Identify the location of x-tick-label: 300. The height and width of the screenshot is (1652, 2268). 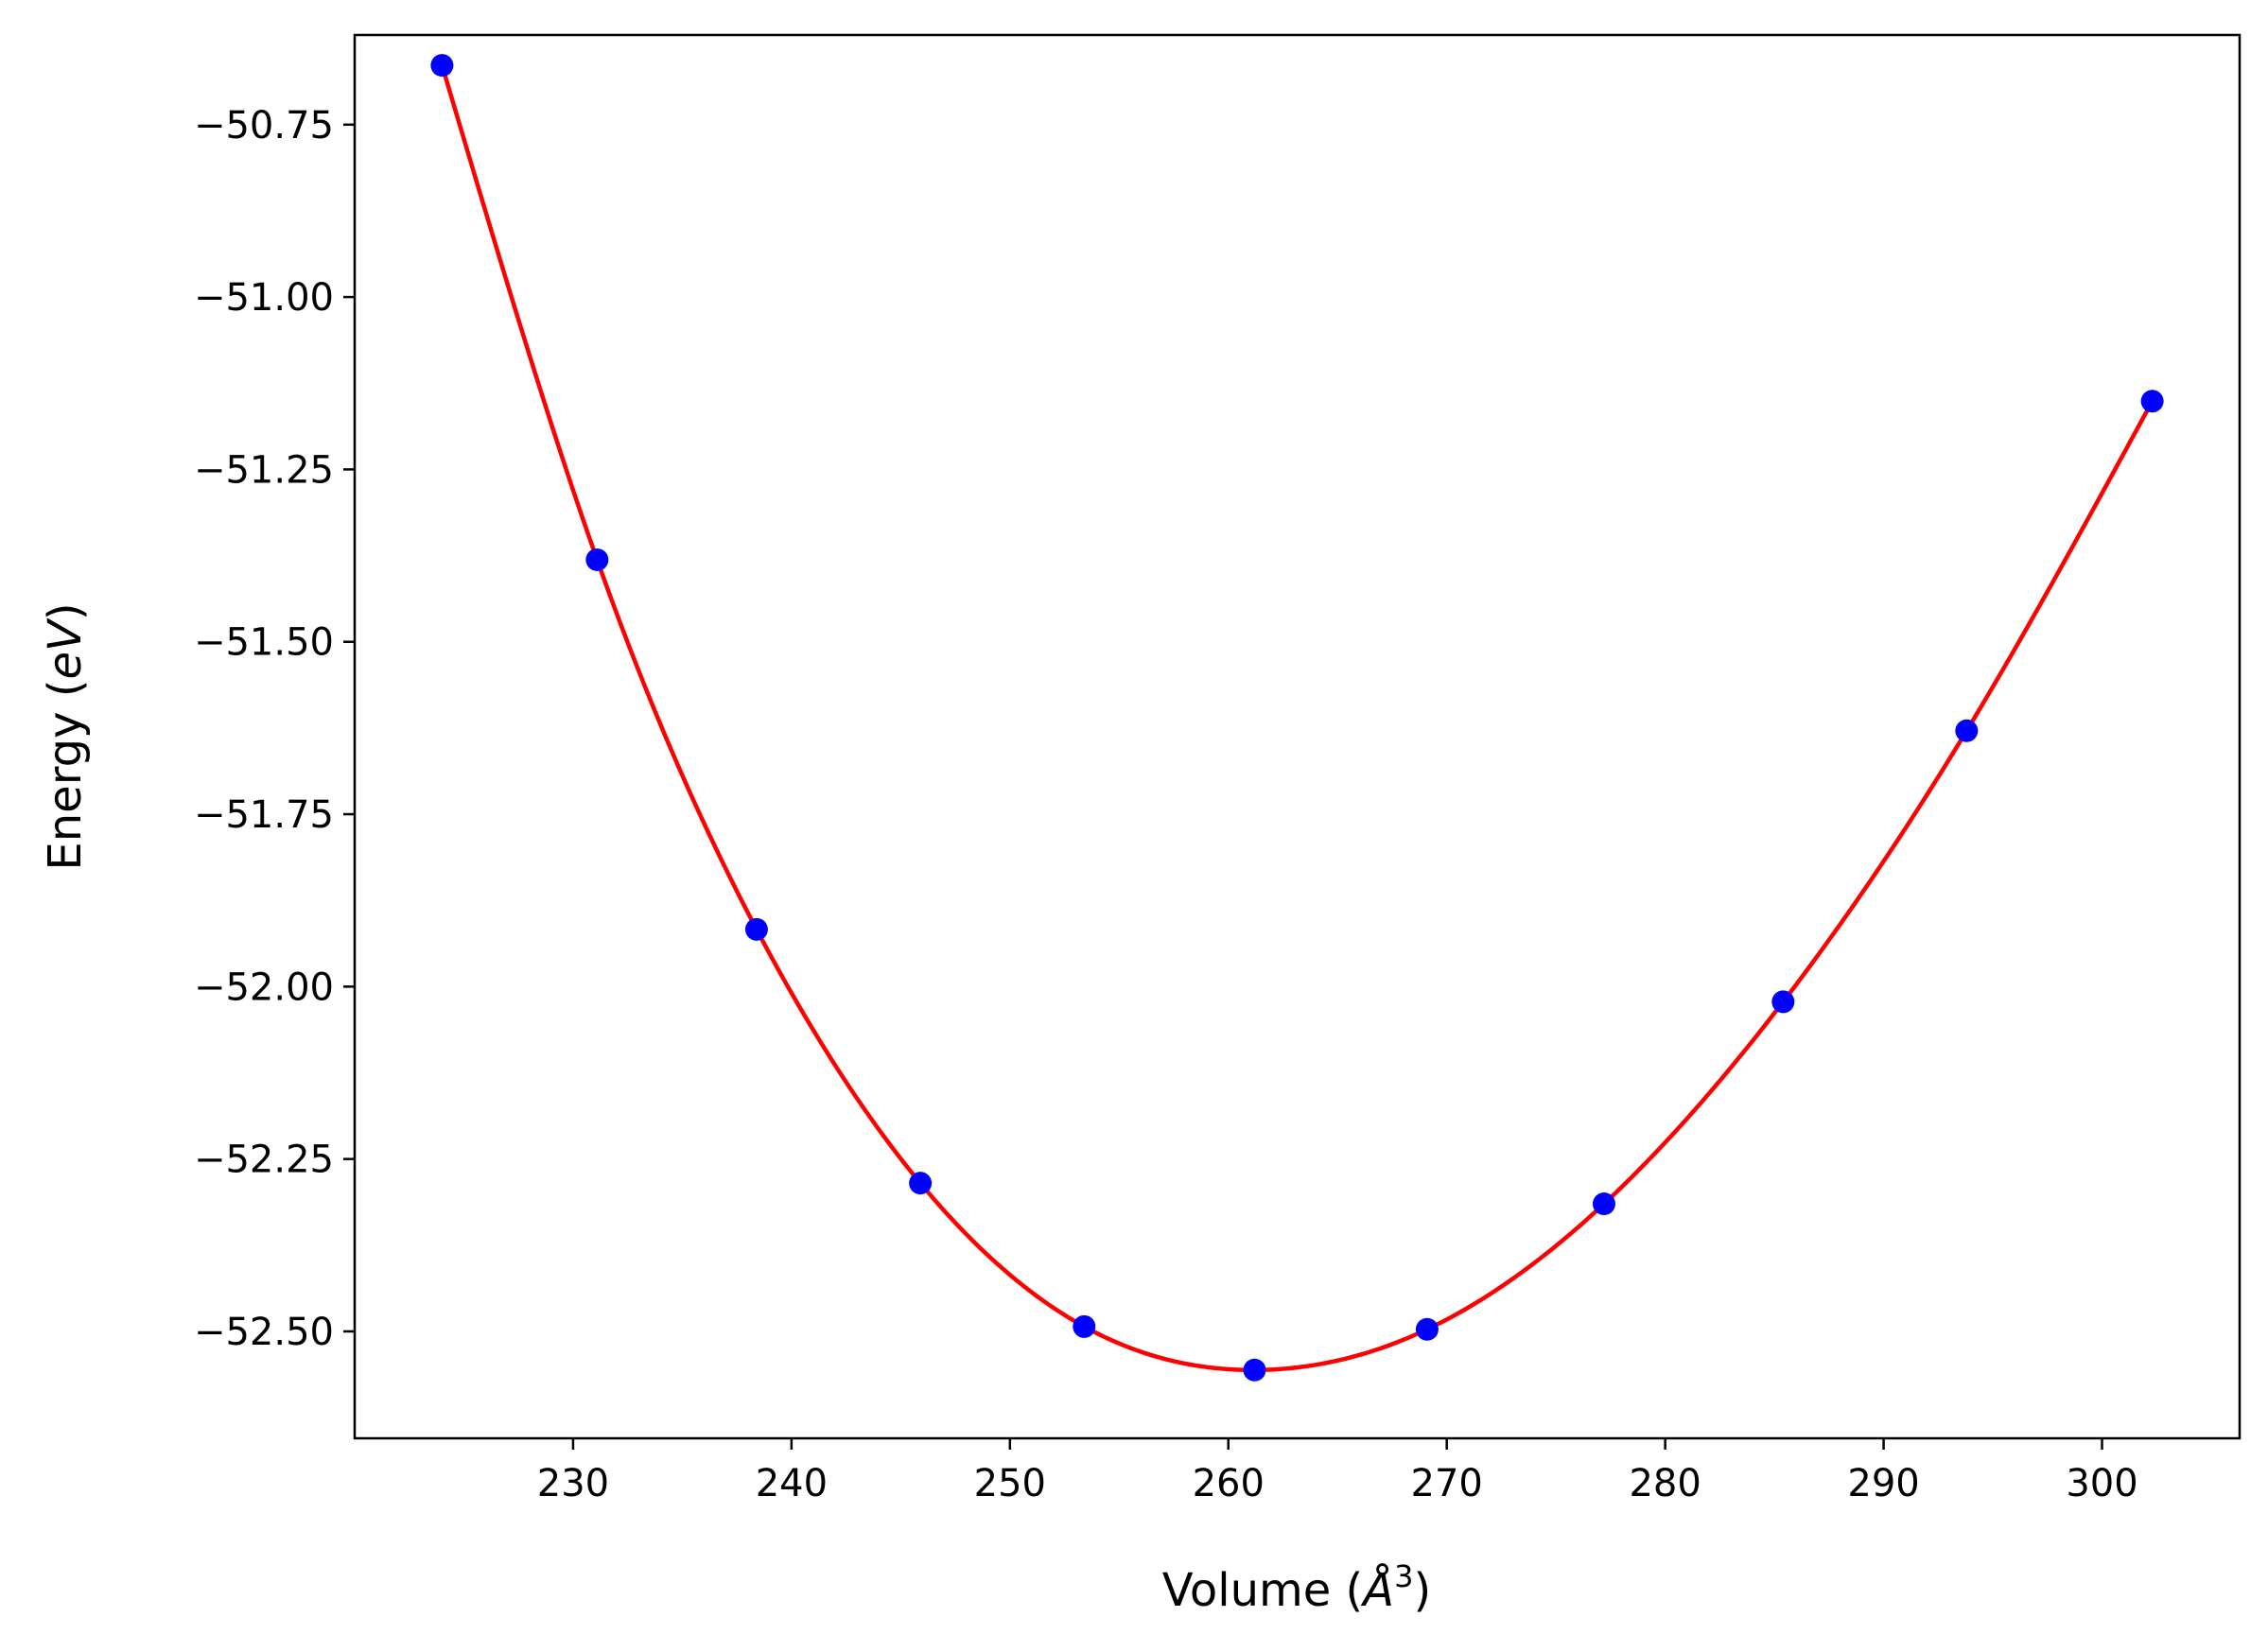
(2101, 1484).